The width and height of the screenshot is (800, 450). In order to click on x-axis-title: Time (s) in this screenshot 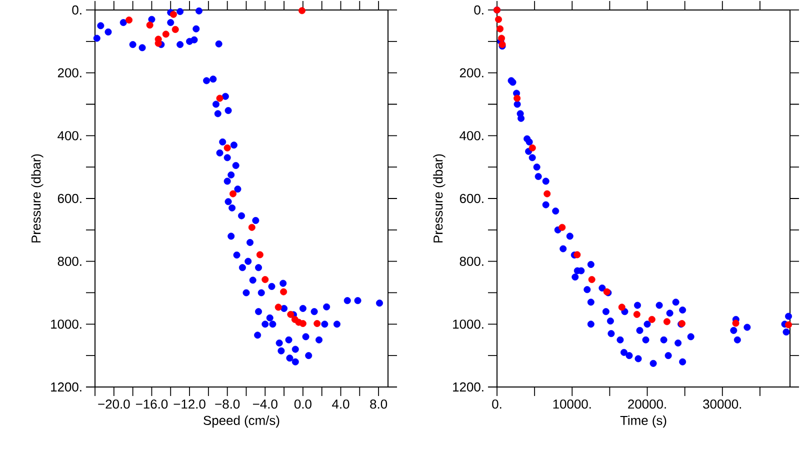, I will do `click(643, 422)`.